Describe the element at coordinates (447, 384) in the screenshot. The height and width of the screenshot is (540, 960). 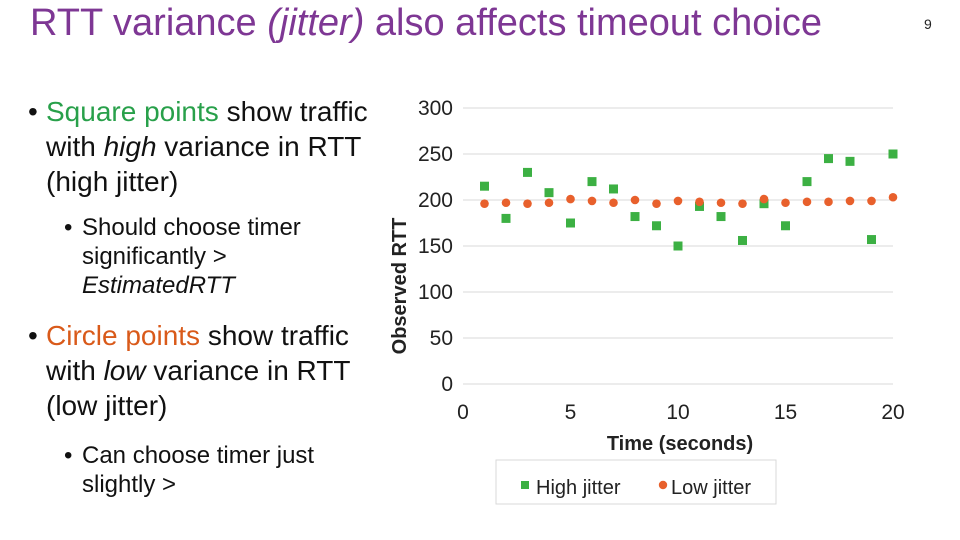
I see `y-tick-label-0: 0` at that location.